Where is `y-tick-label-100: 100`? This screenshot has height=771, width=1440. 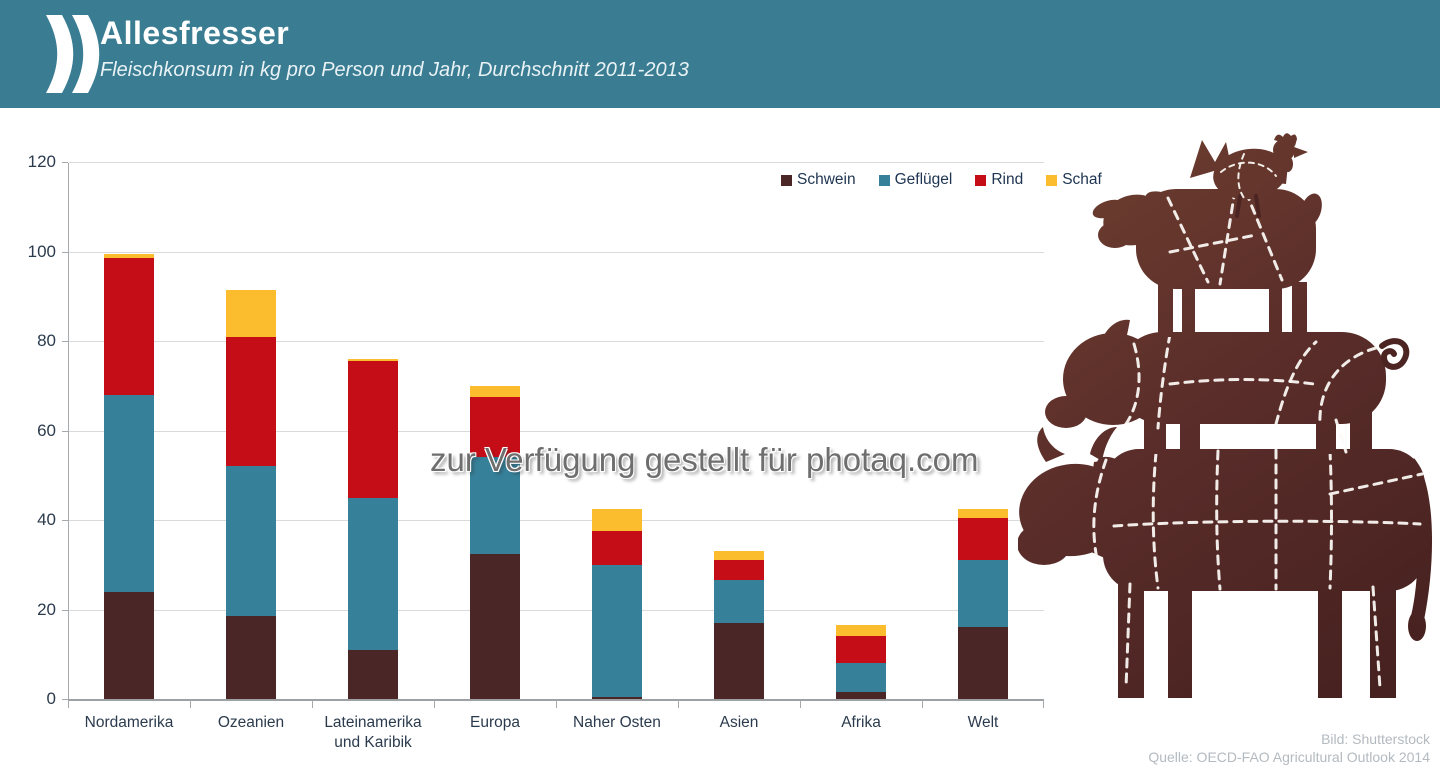
y-tick-label-100: 100 is located at coordinates (41, 251).